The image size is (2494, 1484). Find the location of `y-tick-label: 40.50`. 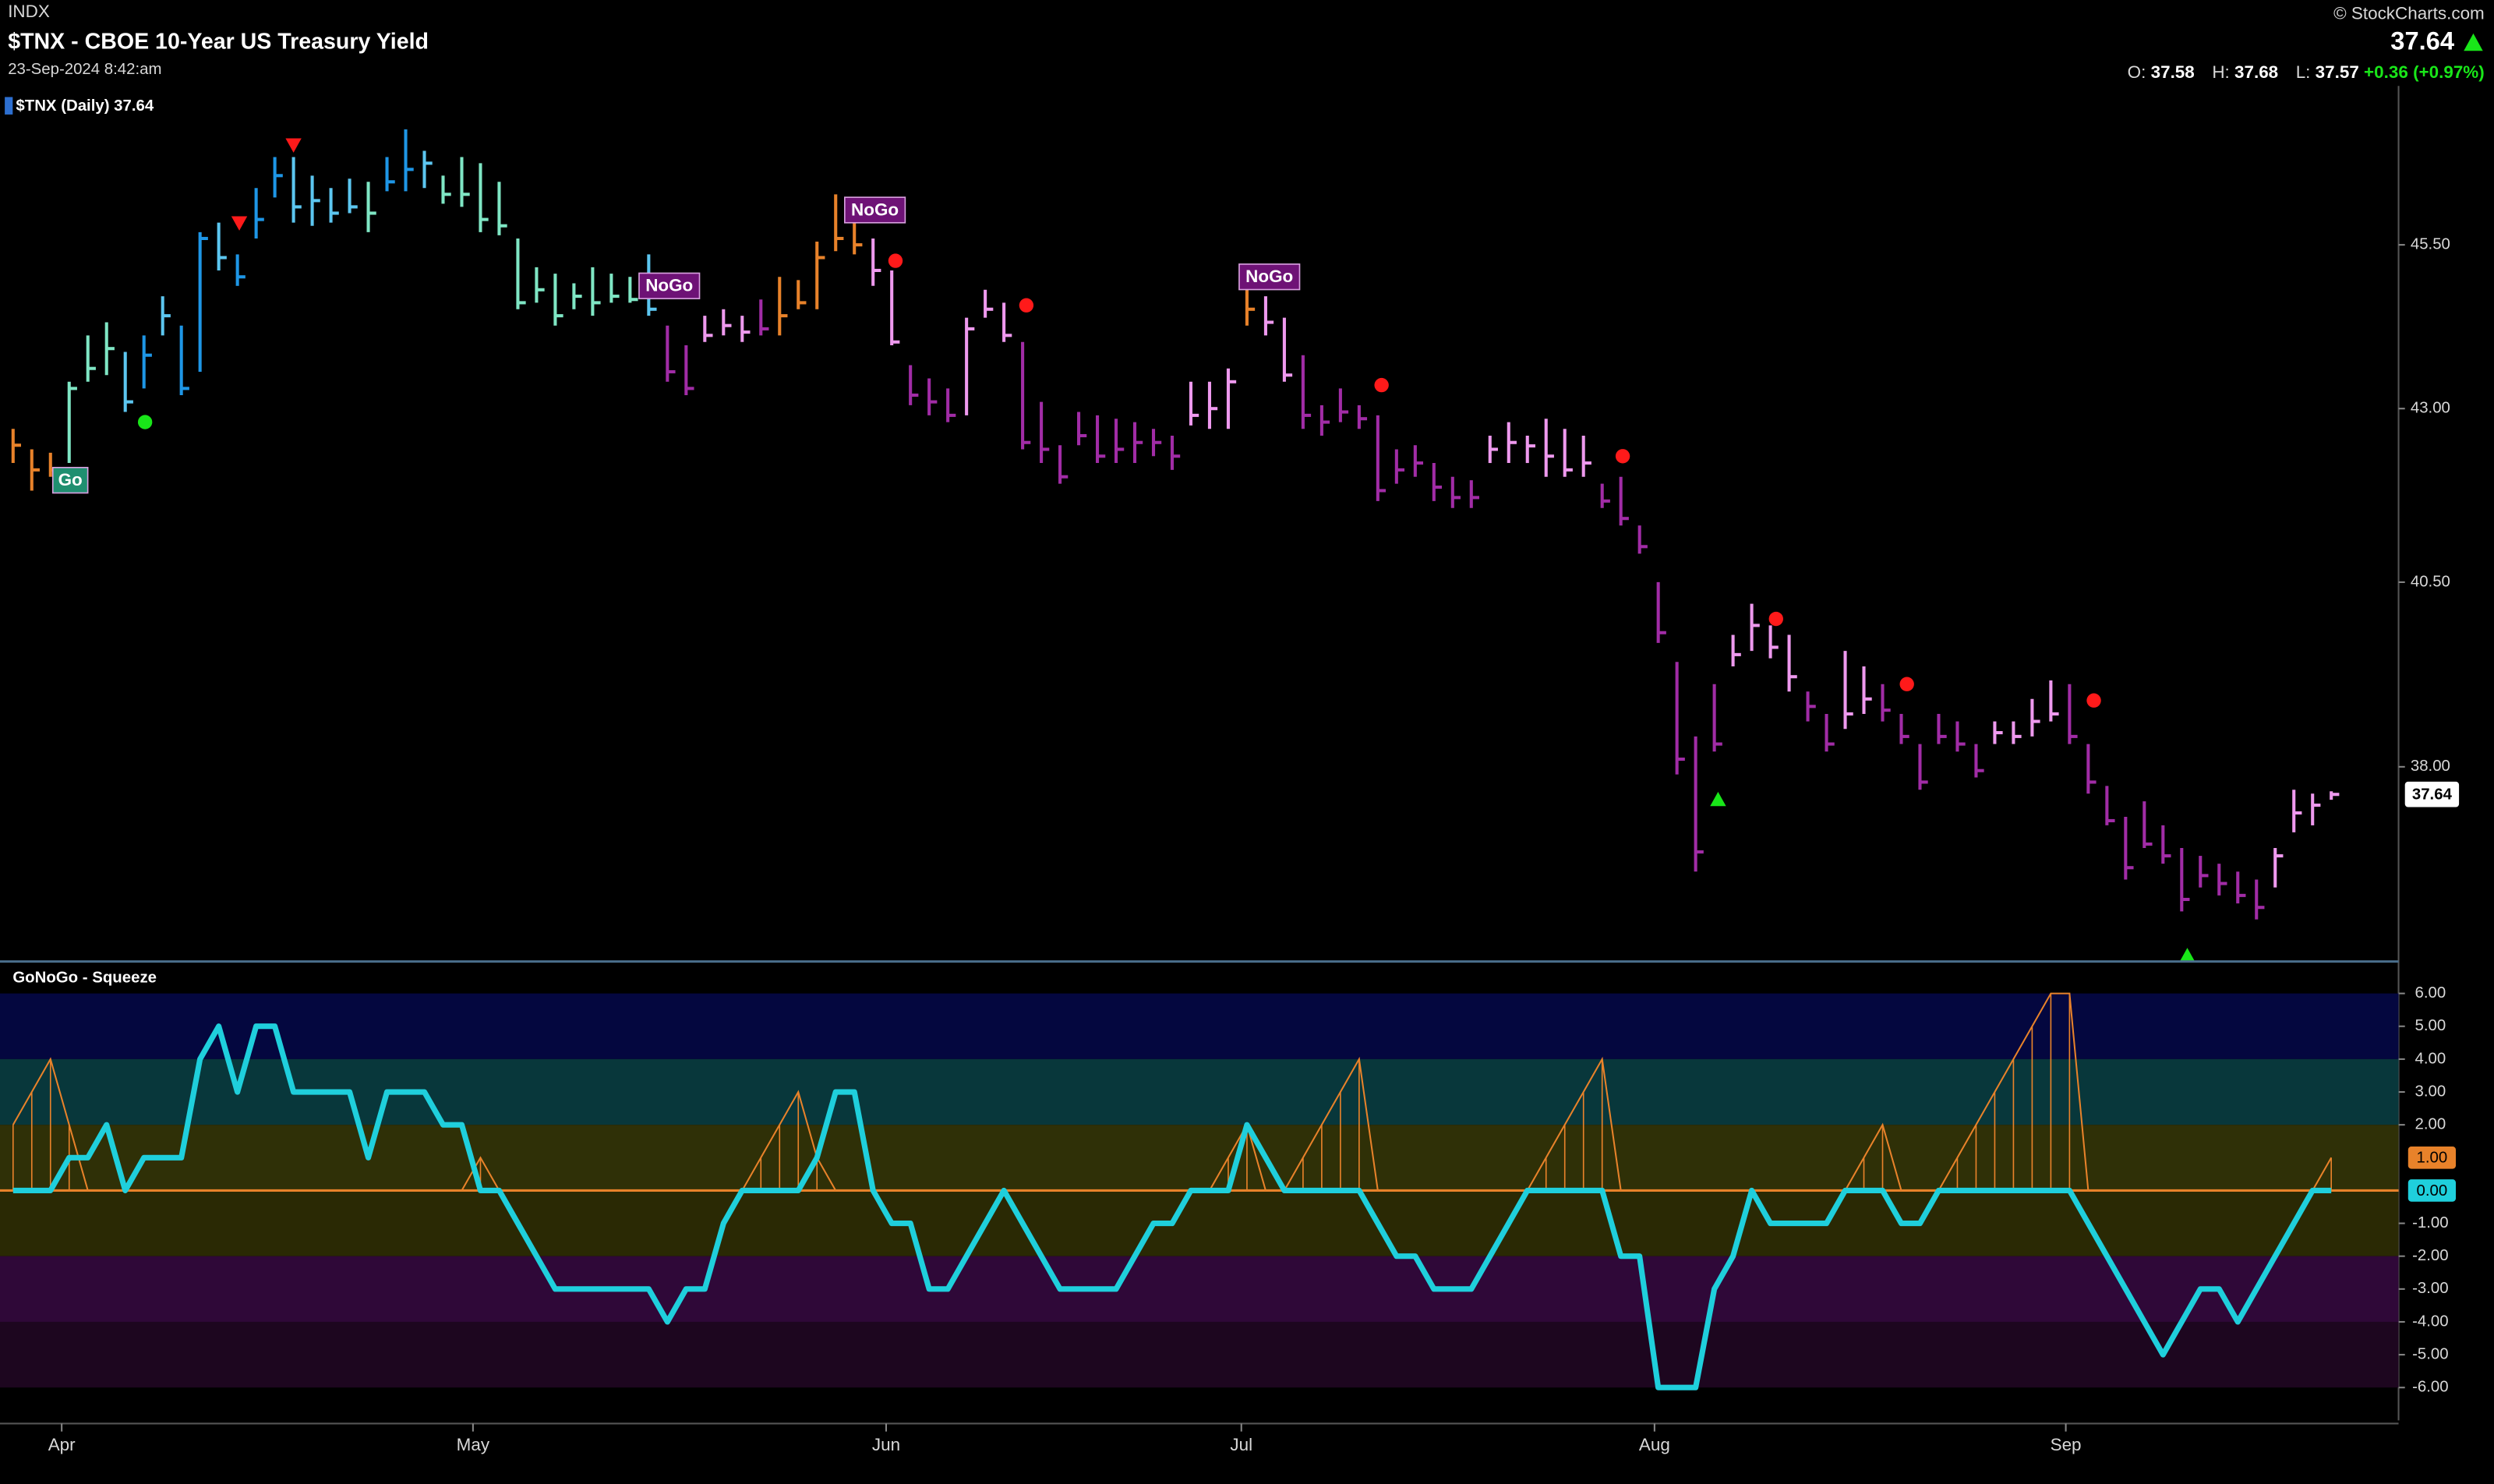

y-tick-label: 40.50 is located at coordinates (2430, 581).